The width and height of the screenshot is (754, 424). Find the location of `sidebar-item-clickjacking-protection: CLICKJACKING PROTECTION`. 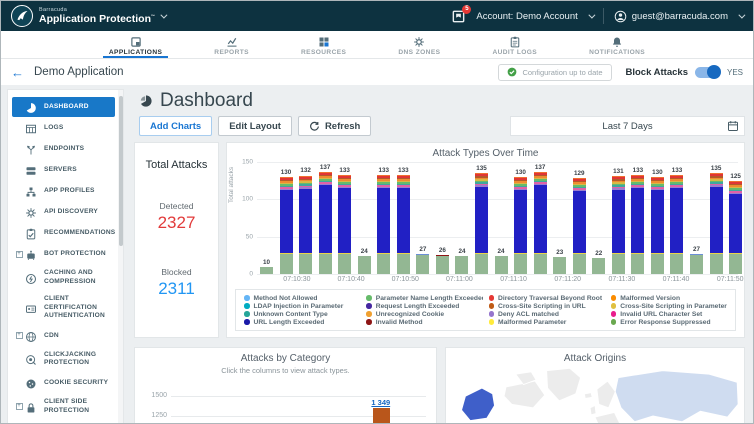

sidebar-item-clickjacking-protection: CLICKJACKING PROTECTION is located at coordinates (63, 359).